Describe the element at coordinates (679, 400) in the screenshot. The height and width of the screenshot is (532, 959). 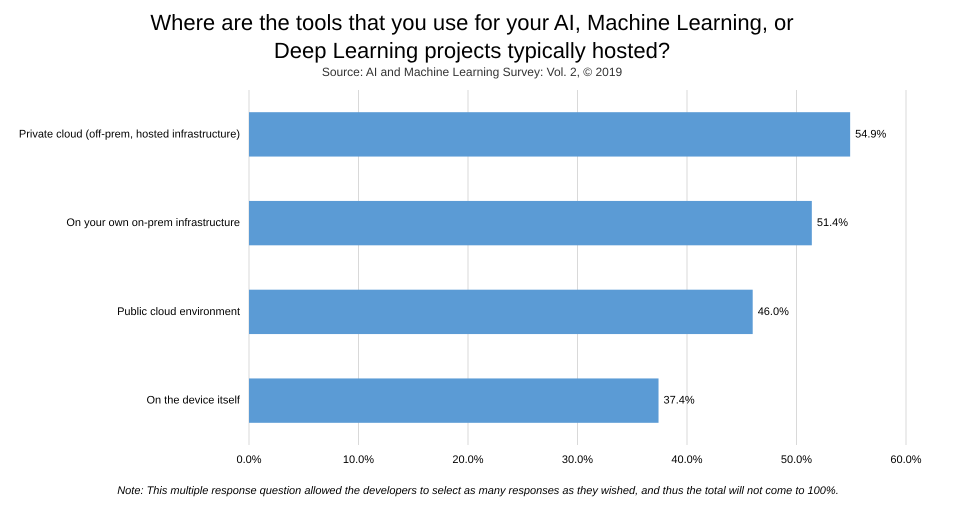
I see `data-label: 37.4%` at that location.